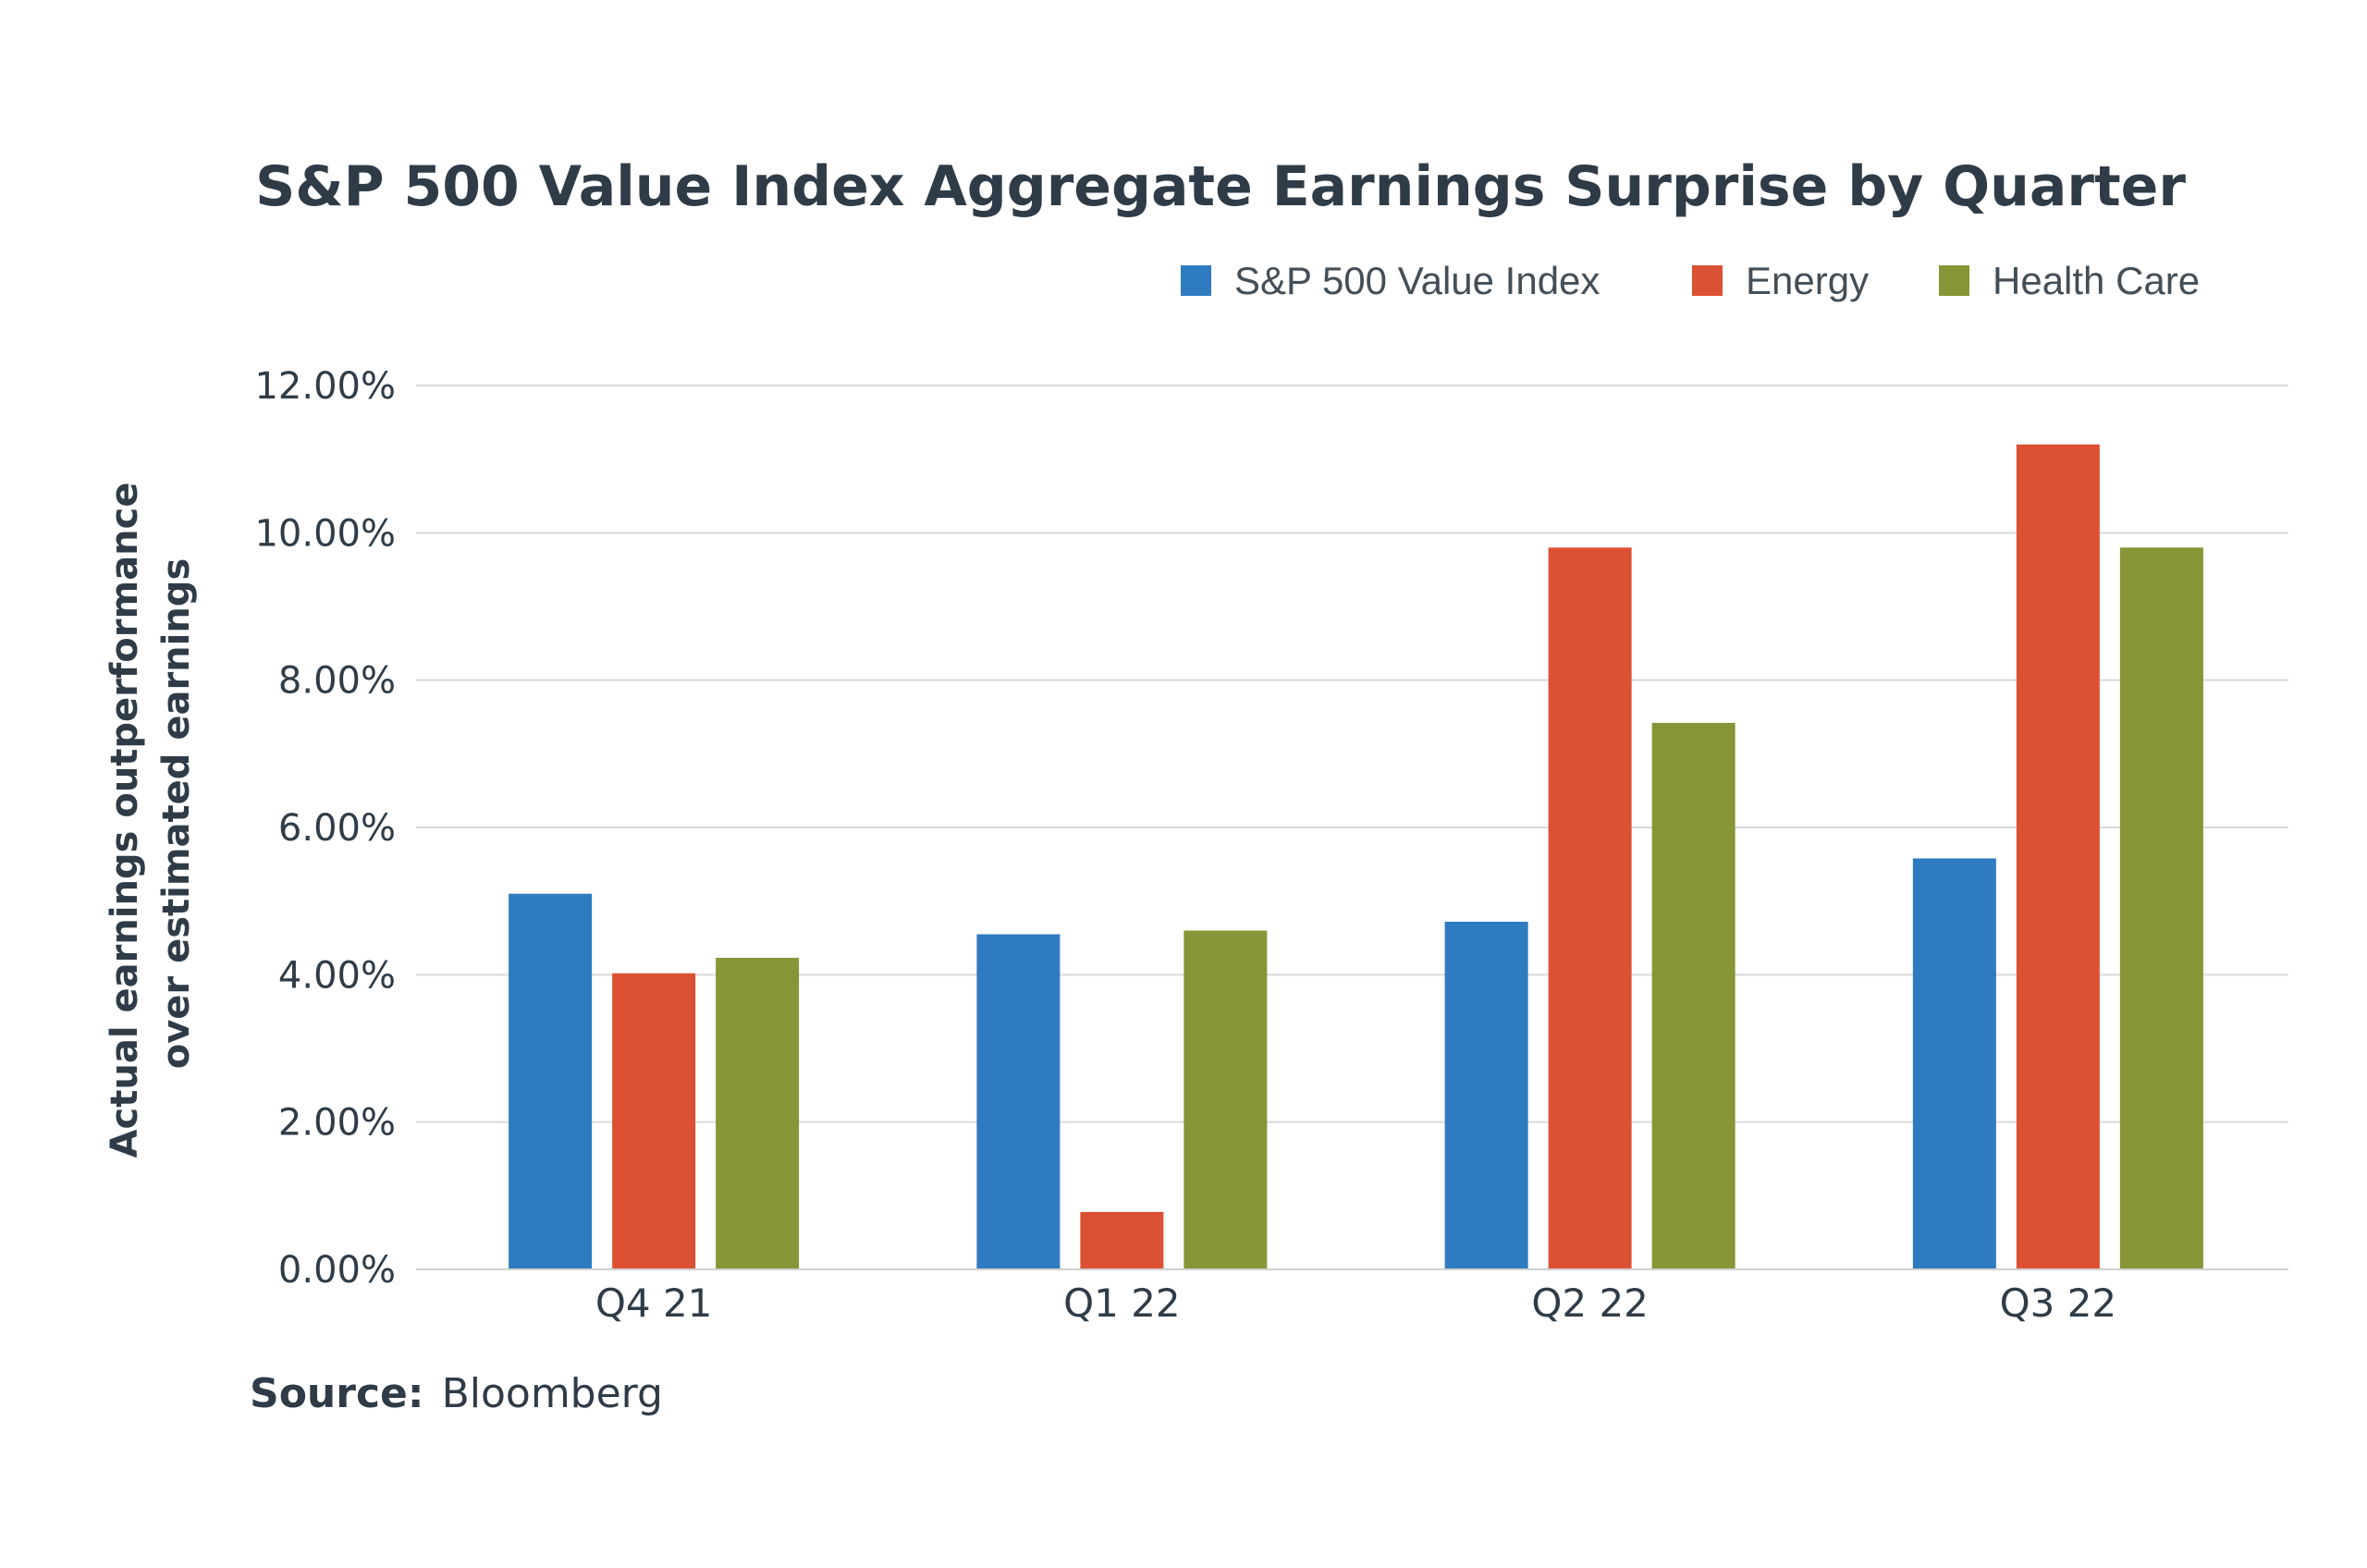  What do you see at coordinates (1417, 280) in the screenshot?
I see `legend-label: S&P 500 Value Index` at bounding box center [1417, 280].